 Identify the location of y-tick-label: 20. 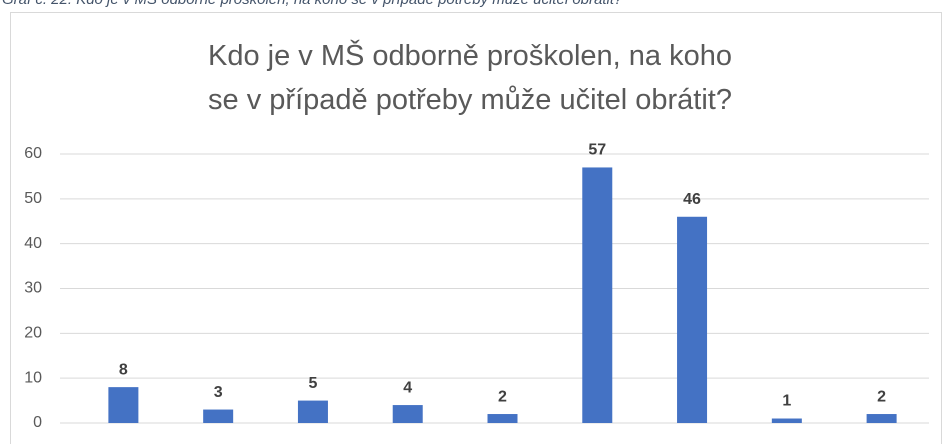
(33, 333).